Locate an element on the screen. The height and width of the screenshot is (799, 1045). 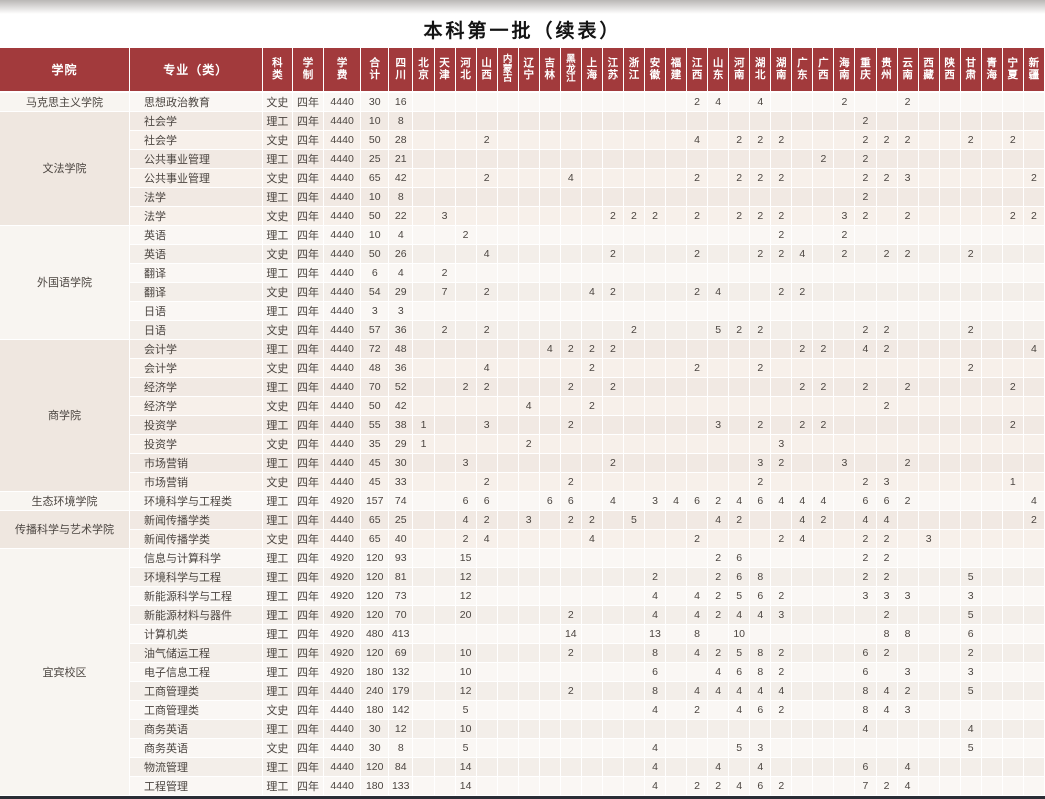
total-cell: 240 is located at coordinates (374, 691).